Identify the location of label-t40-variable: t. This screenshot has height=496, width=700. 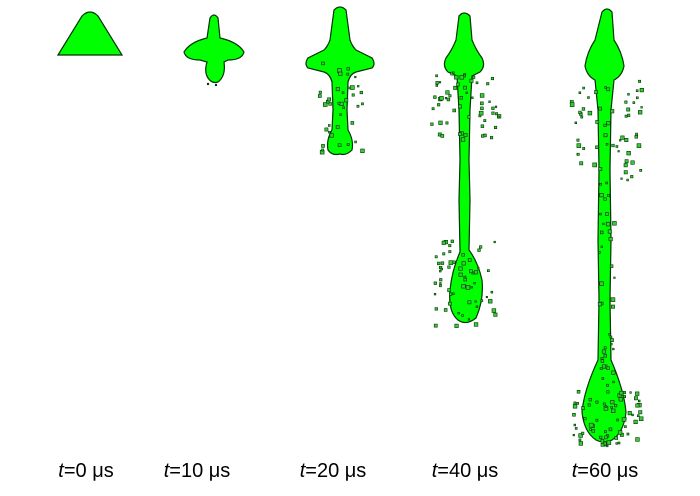
(434, 471).